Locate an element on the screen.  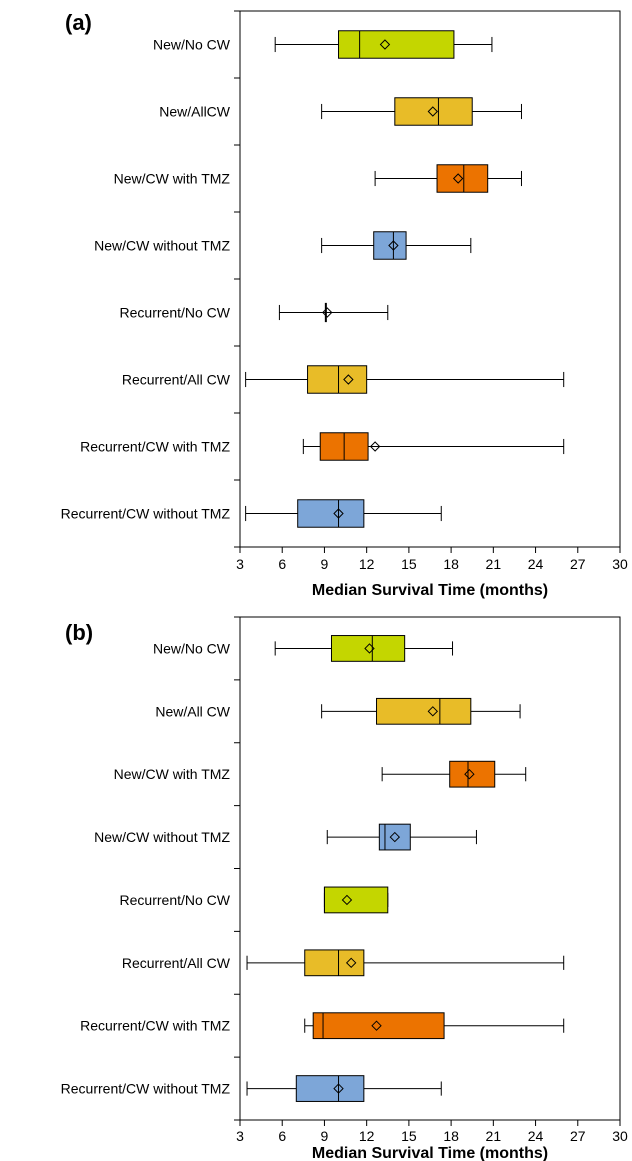
panel-label: (b) is located at coordinates (79, 632).